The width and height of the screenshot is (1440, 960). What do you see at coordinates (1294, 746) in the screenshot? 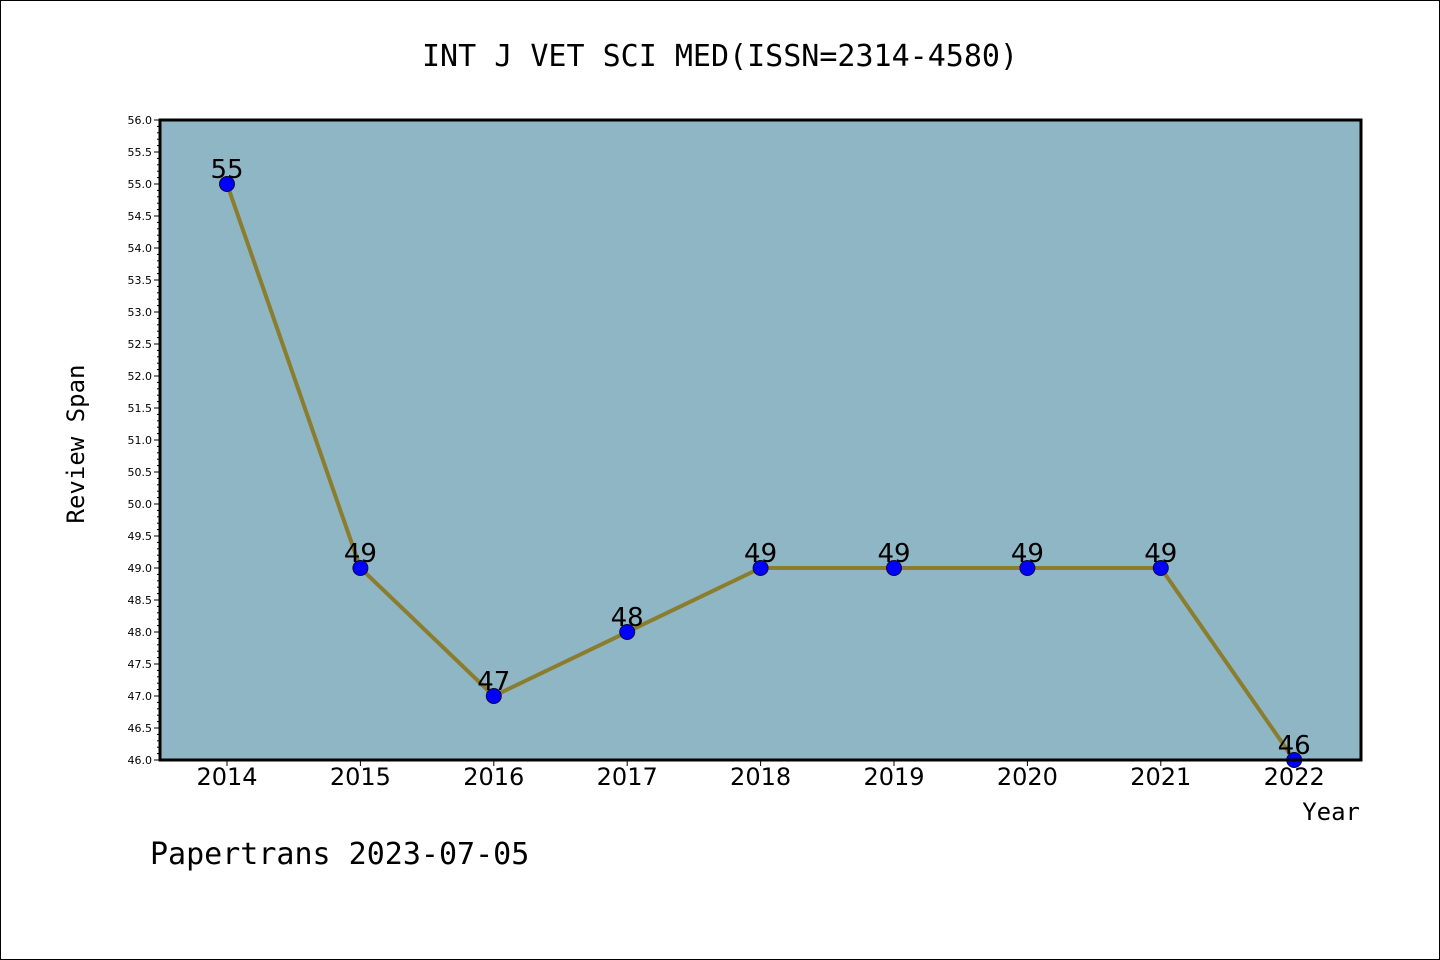
I see `data-label: 46` at bounding box center [1294, 746].